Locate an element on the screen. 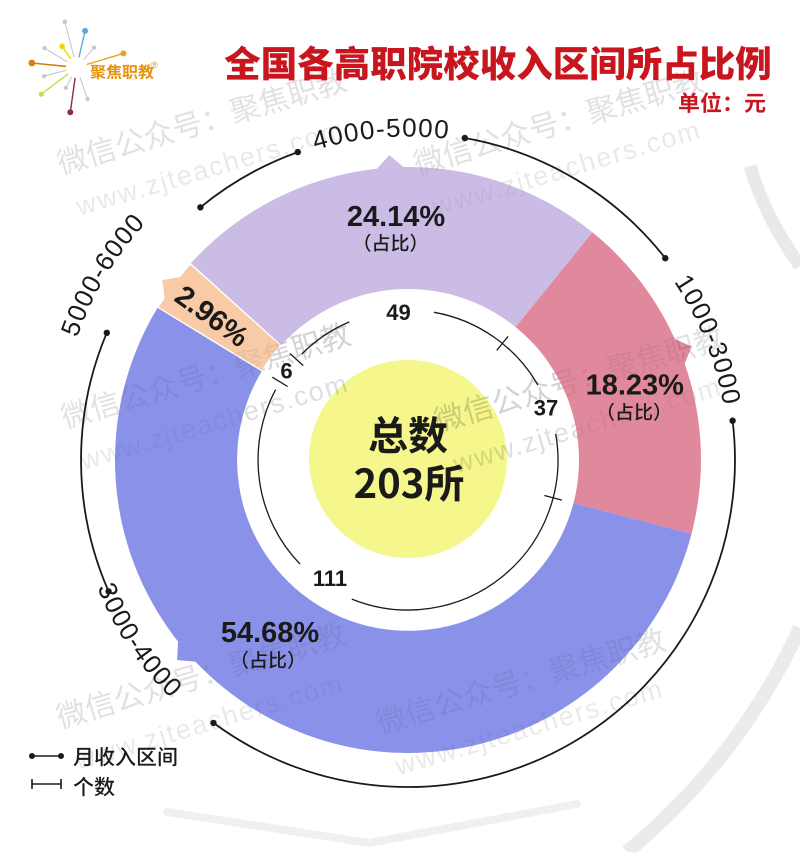 The width and height of the screenshot is (800, 857). svg-text: 6 is located at coordinates (286, 371).